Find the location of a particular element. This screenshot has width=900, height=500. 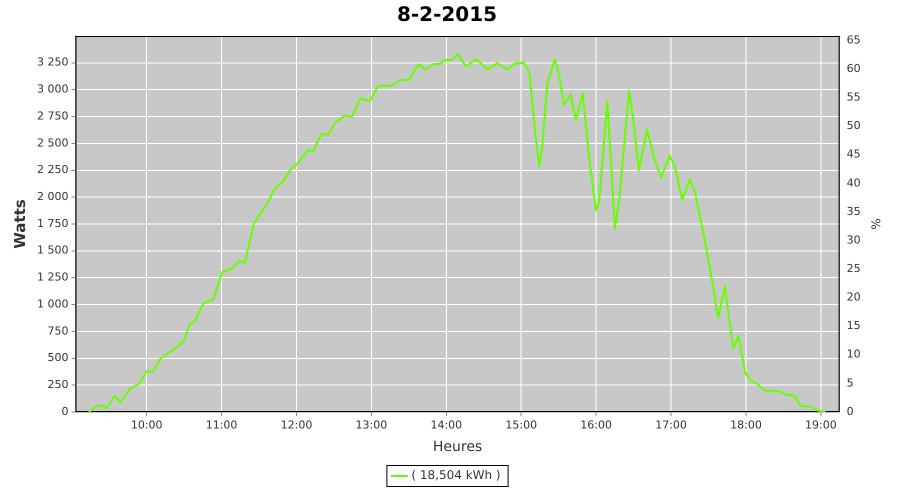

x-tick-label: 10:00 is located at coordinates (146, 425).